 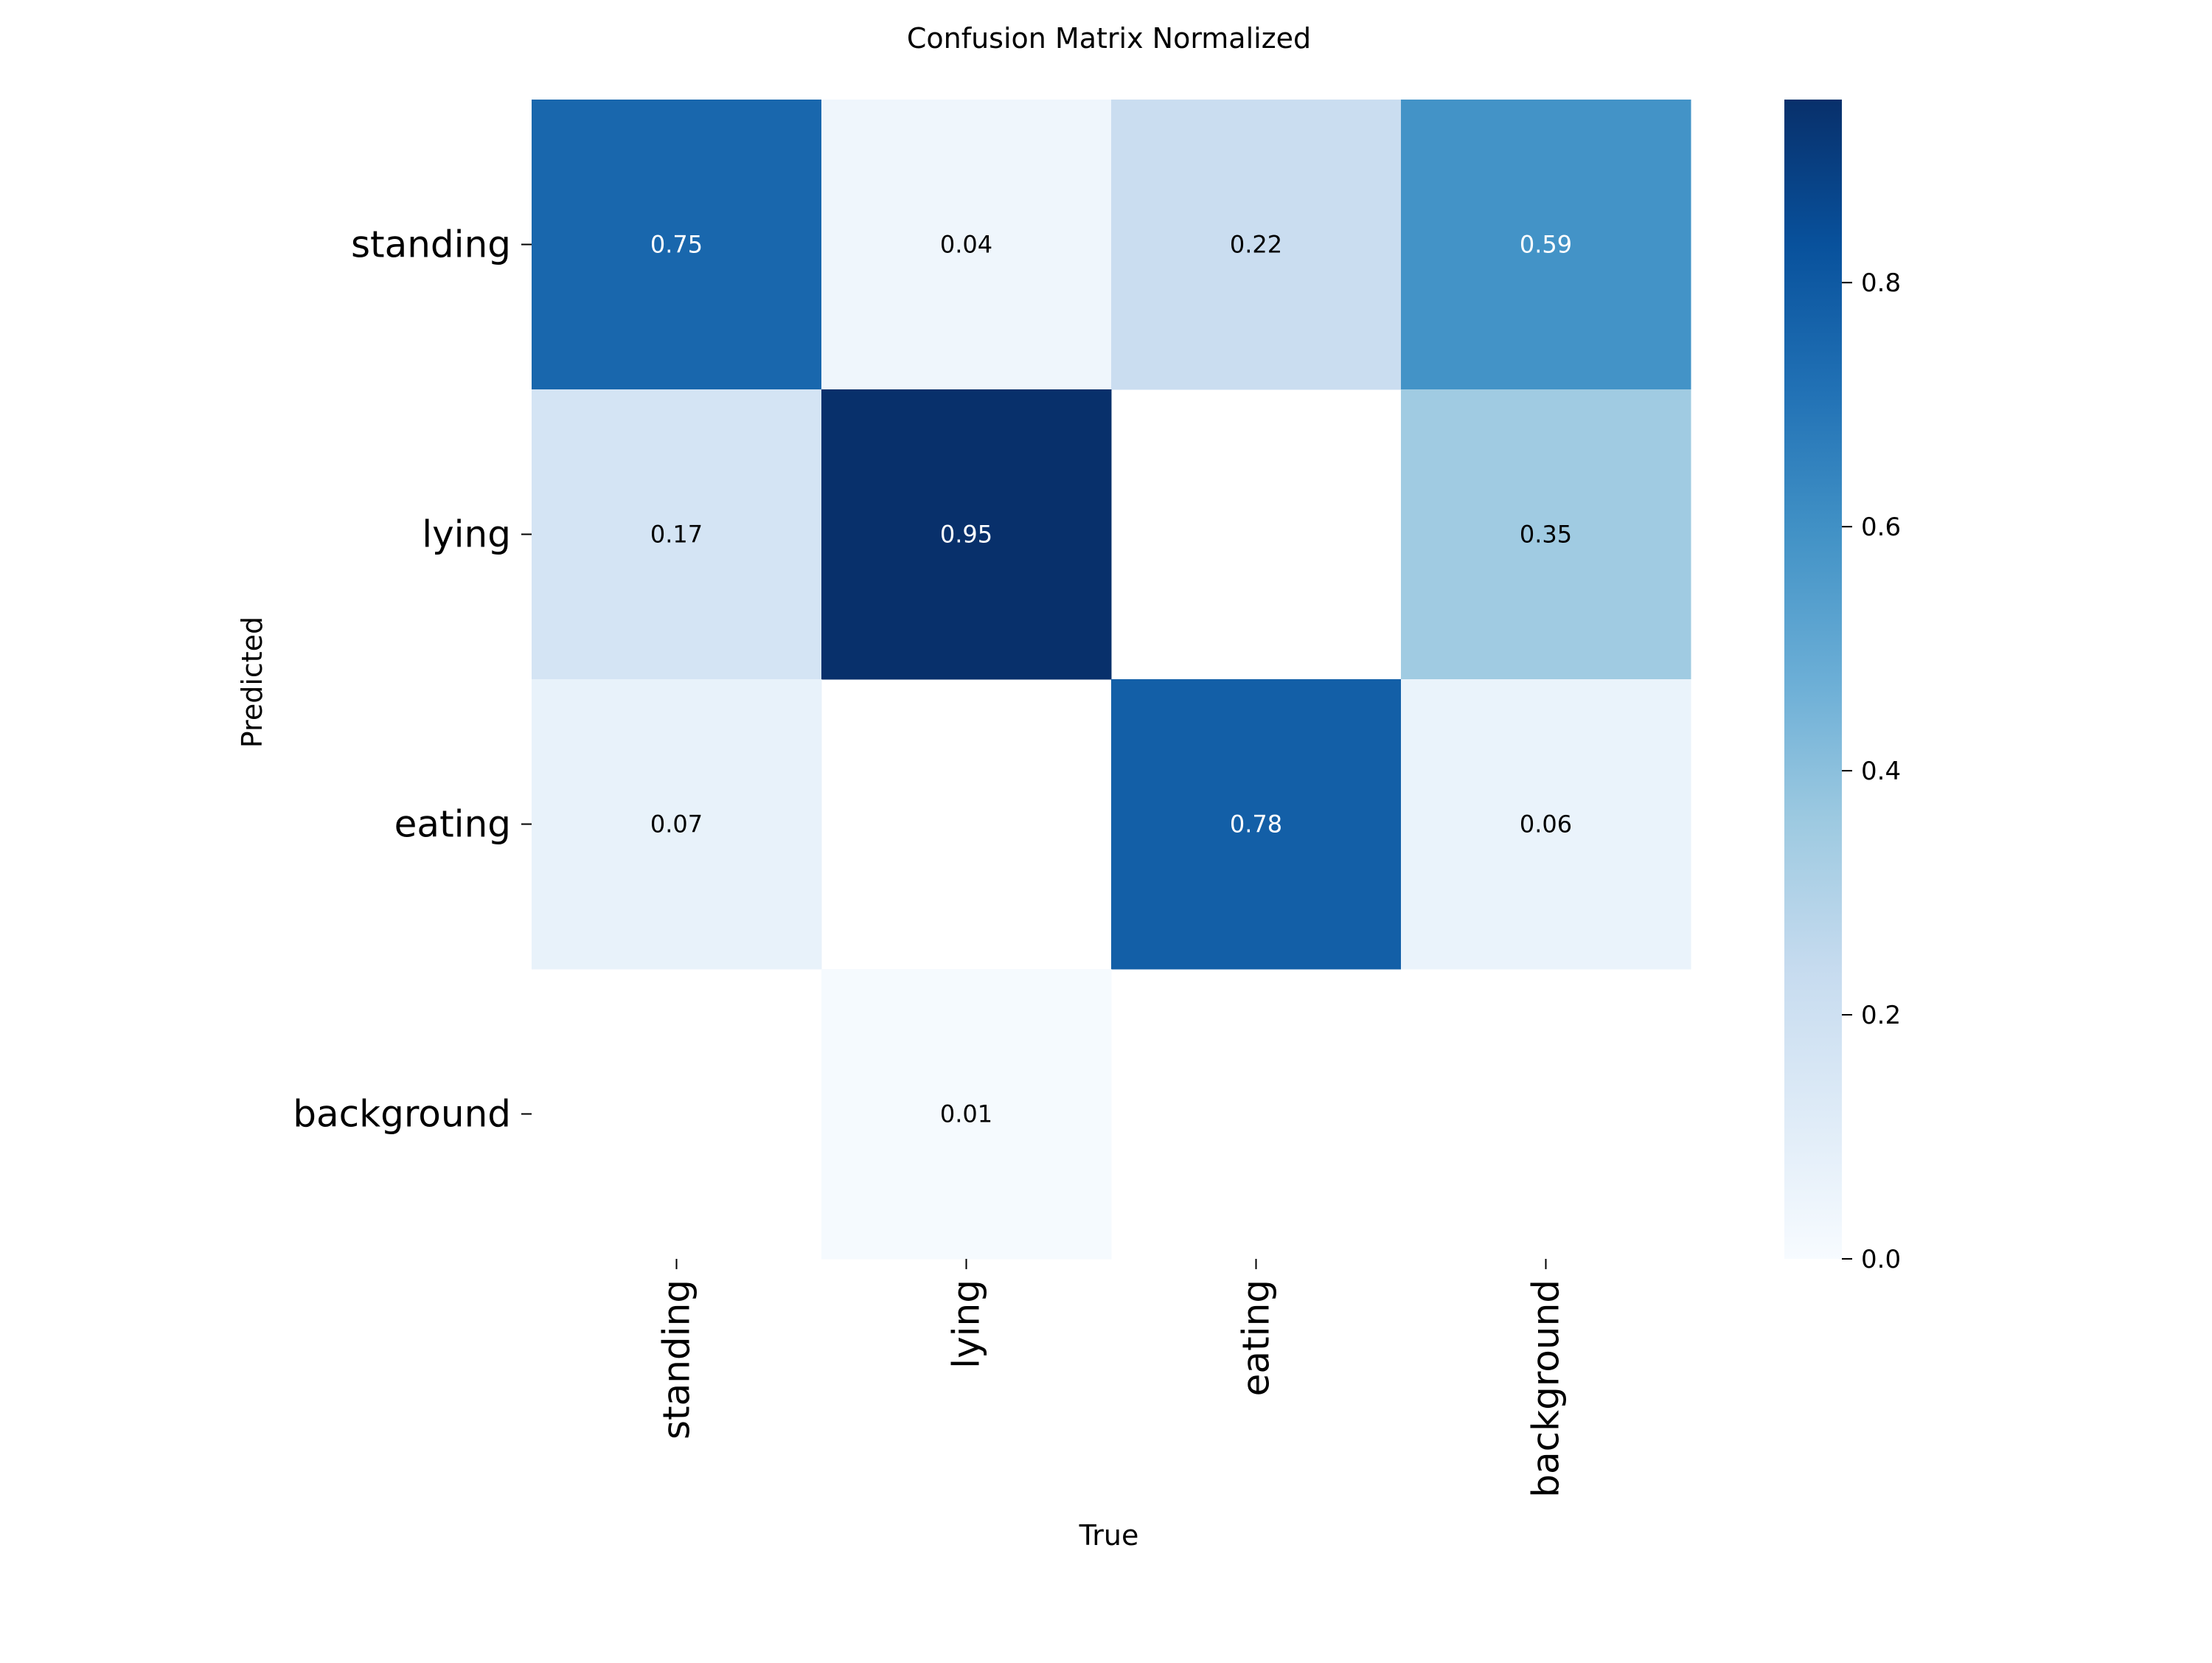 I want to click on cell-value-label: 0.22, so click(x=1256, y=245).